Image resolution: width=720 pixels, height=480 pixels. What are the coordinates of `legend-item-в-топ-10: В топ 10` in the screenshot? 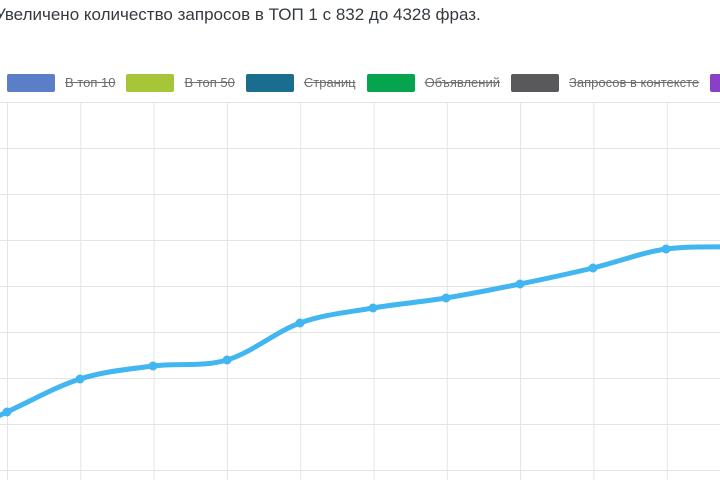 It's located at (61, 83).